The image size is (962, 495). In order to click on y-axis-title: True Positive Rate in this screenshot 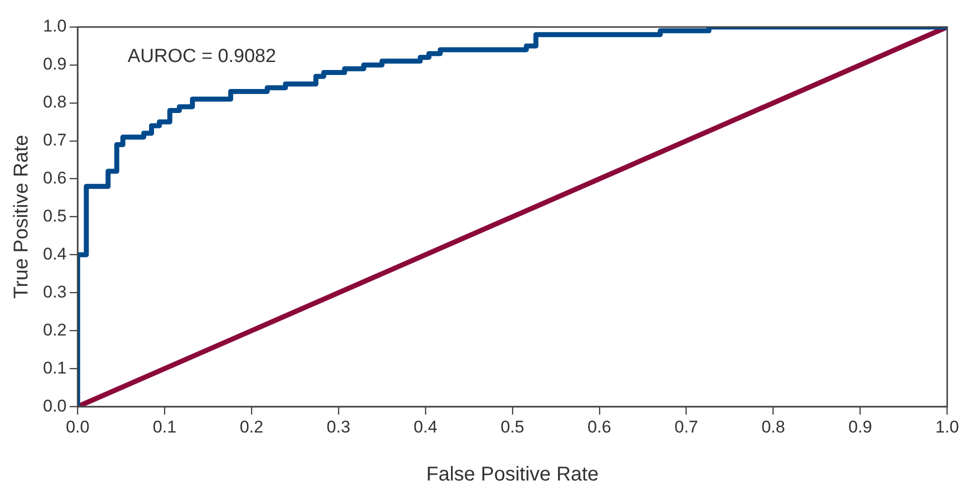, I will do `click(21, 216)`.